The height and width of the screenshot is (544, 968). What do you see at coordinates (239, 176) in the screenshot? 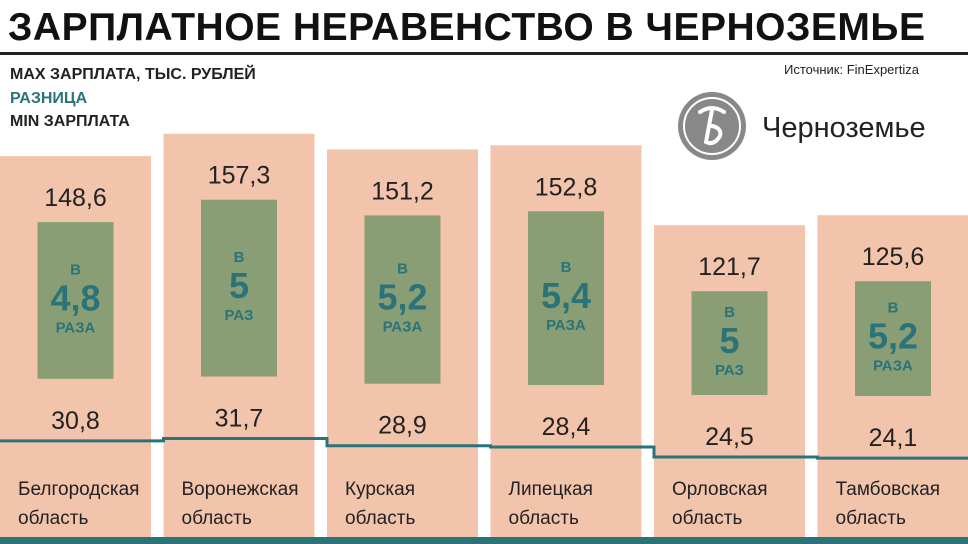
I see `max-value-label: 157,3` at bounding box center [239, 176].